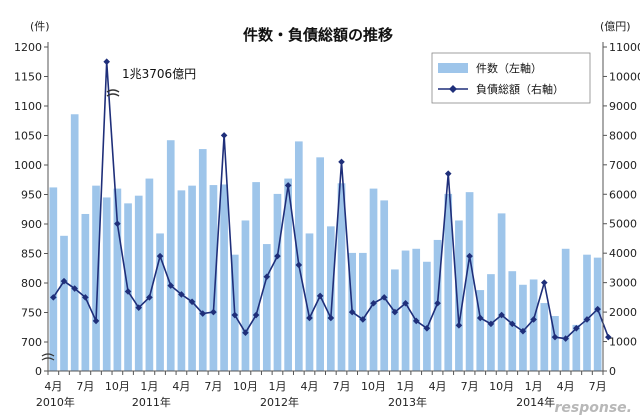 This screenshot has height=420, width=640. I want to click on right-tick-label-9: 9000, so click(623, 106).